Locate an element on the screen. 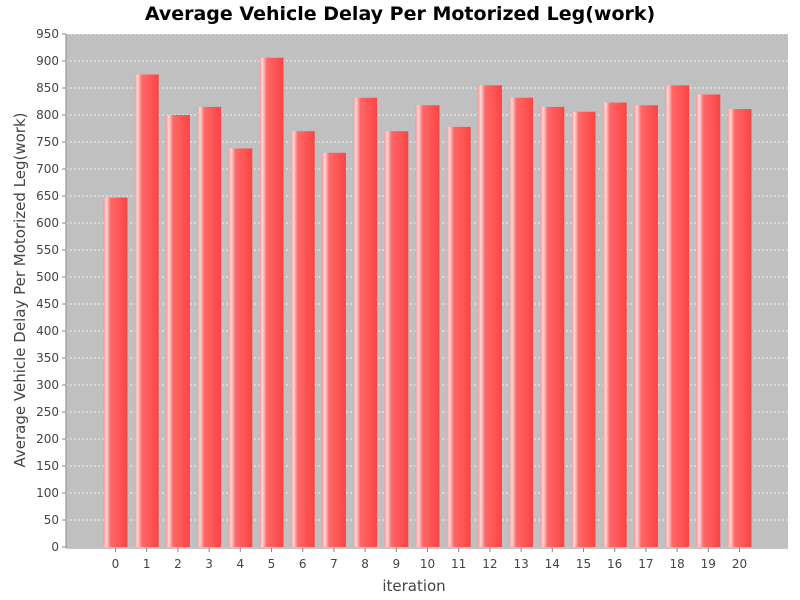 The width and height of the screenshot is (800, 600). y-tick-label: 100 is located at coordinates (47, 493).